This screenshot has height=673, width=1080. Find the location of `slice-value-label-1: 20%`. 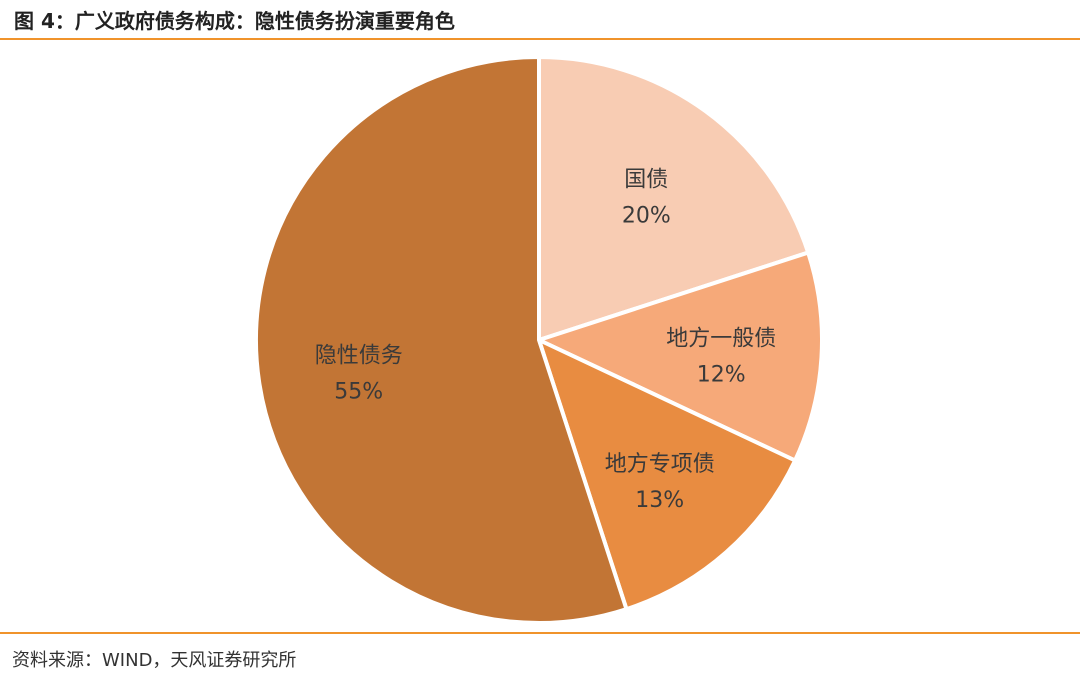

slice-value-label-1: 20% is located at coordinates (646, 215).